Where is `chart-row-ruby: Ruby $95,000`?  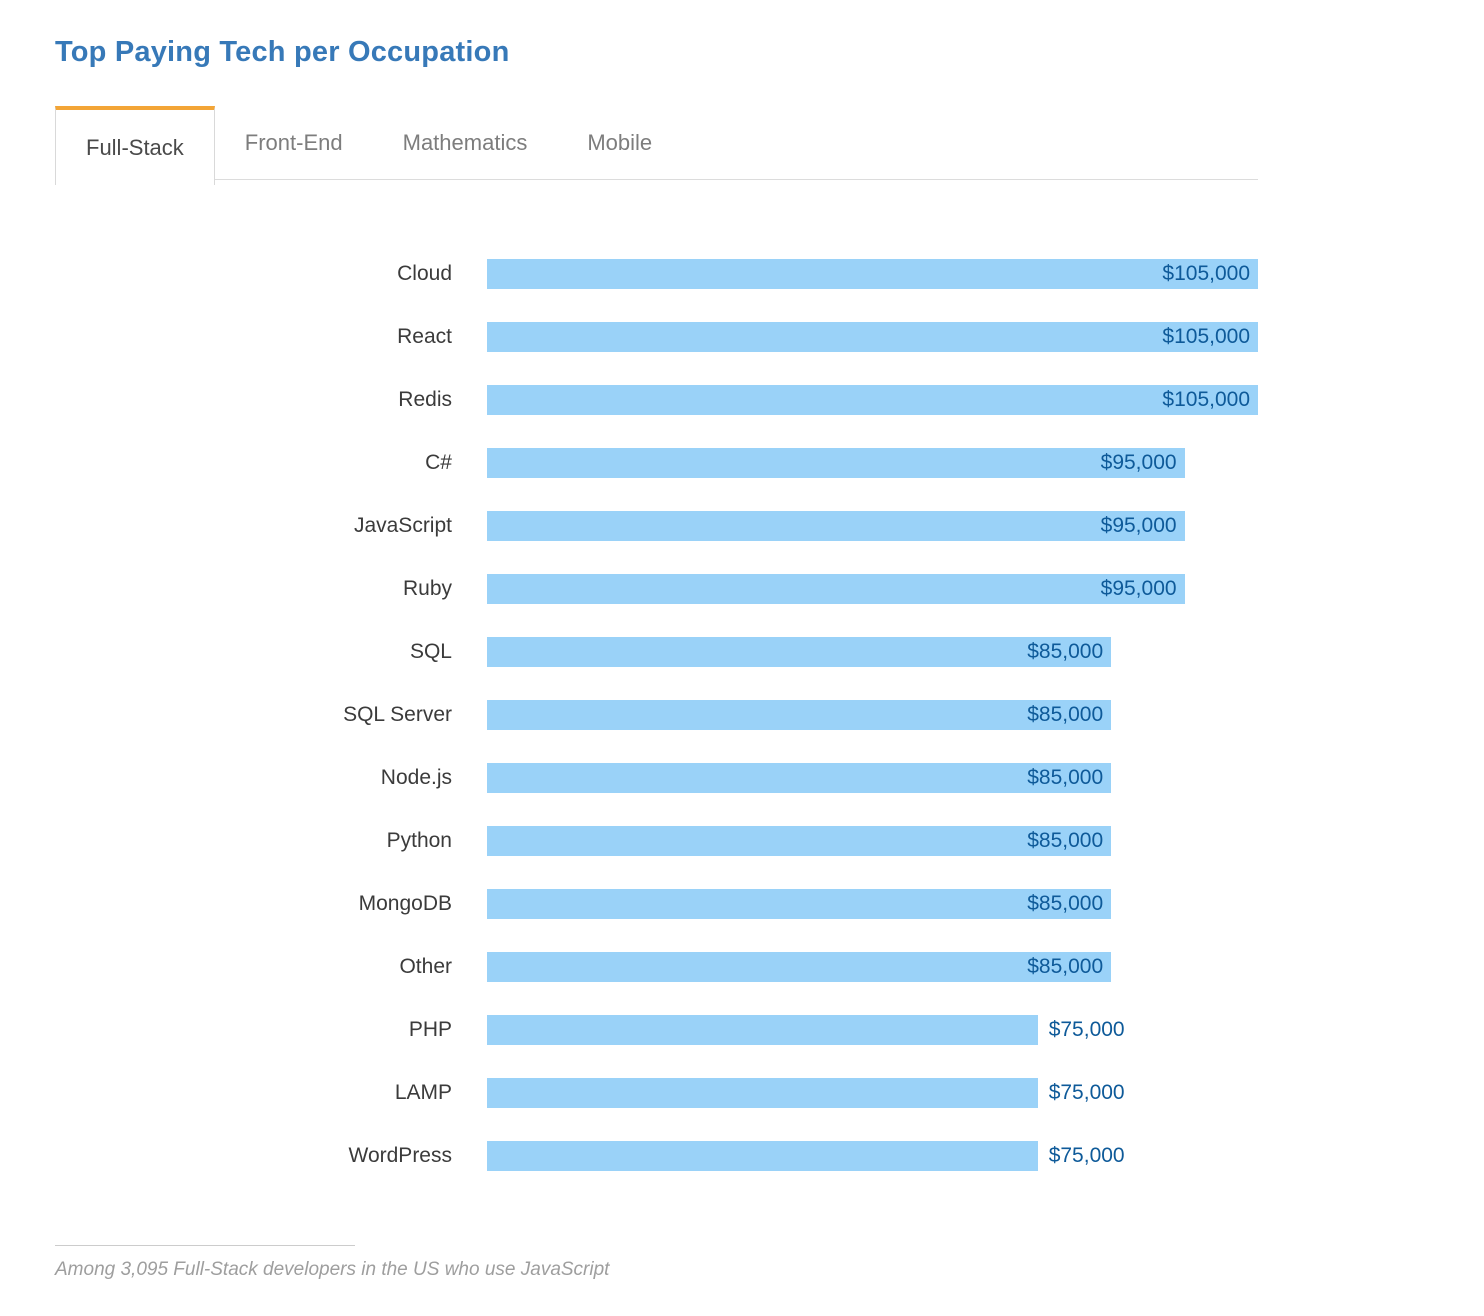
chart-row-ruby: Ruby $95,000 is located at coordinates (769, 588).